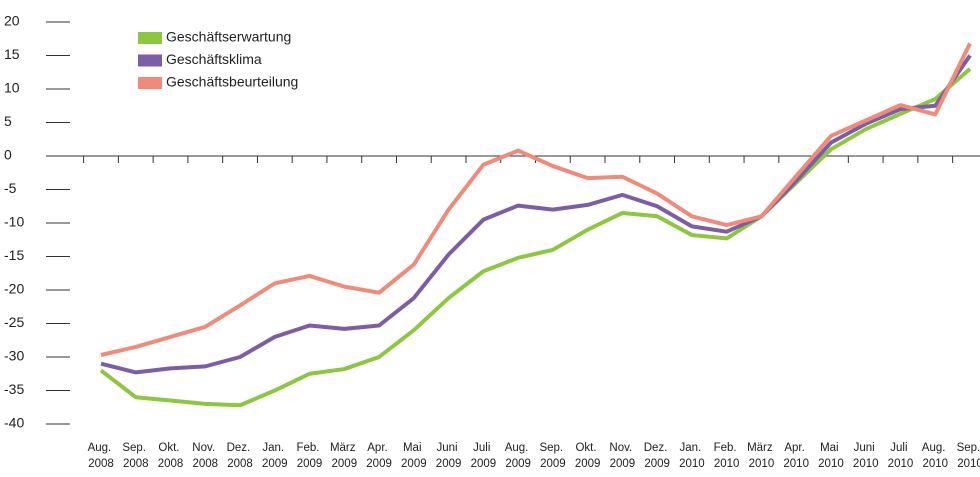  Describe the element at coordinates (8, 155) in the screenshot. I see `y-tick-label: 0` at that location.